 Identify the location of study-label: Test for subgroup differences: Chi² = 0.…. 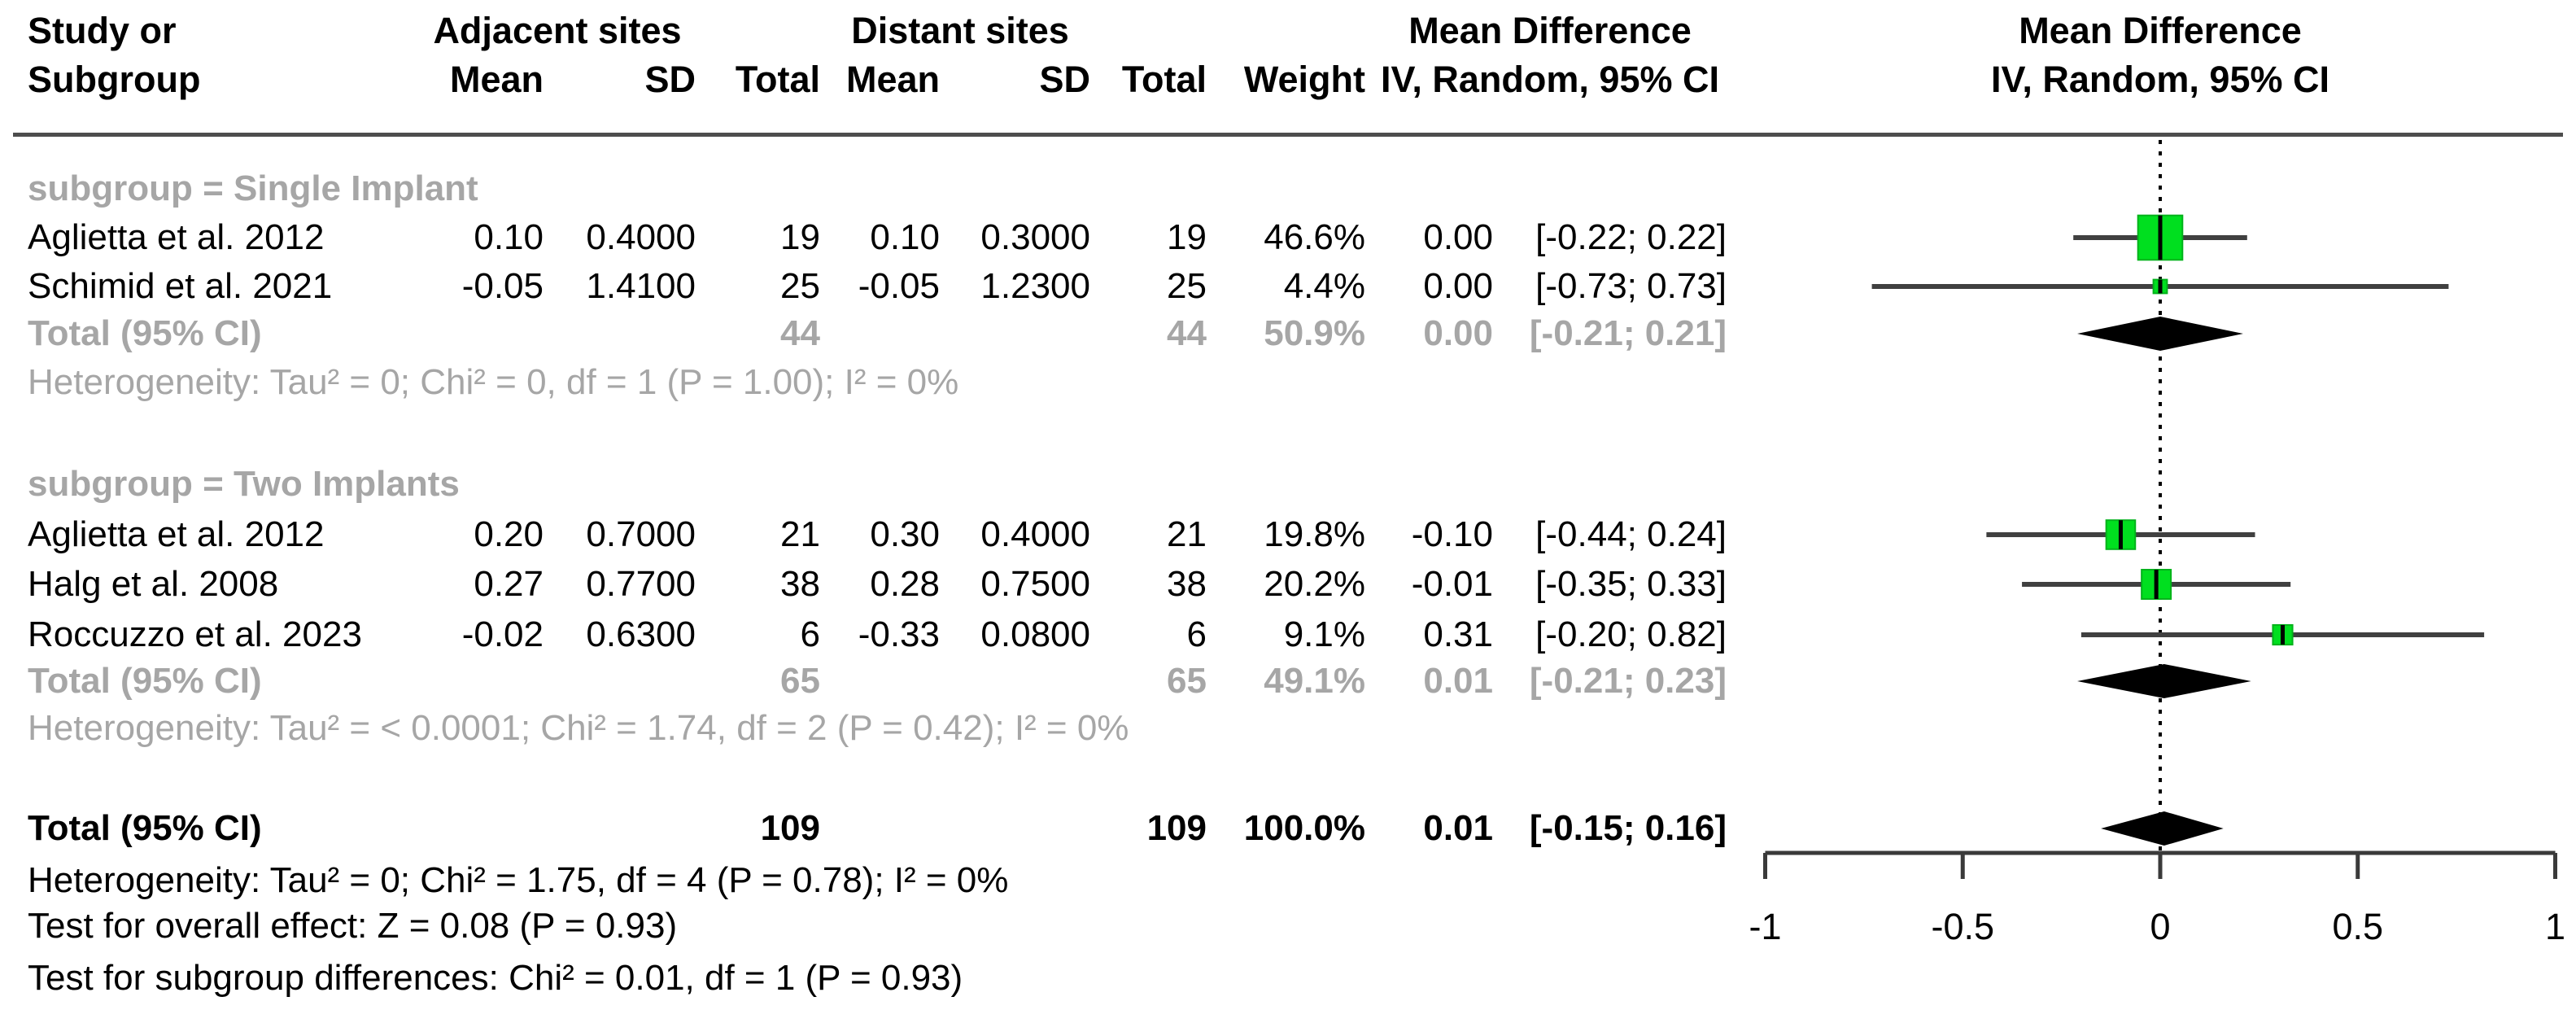
(495, 978).